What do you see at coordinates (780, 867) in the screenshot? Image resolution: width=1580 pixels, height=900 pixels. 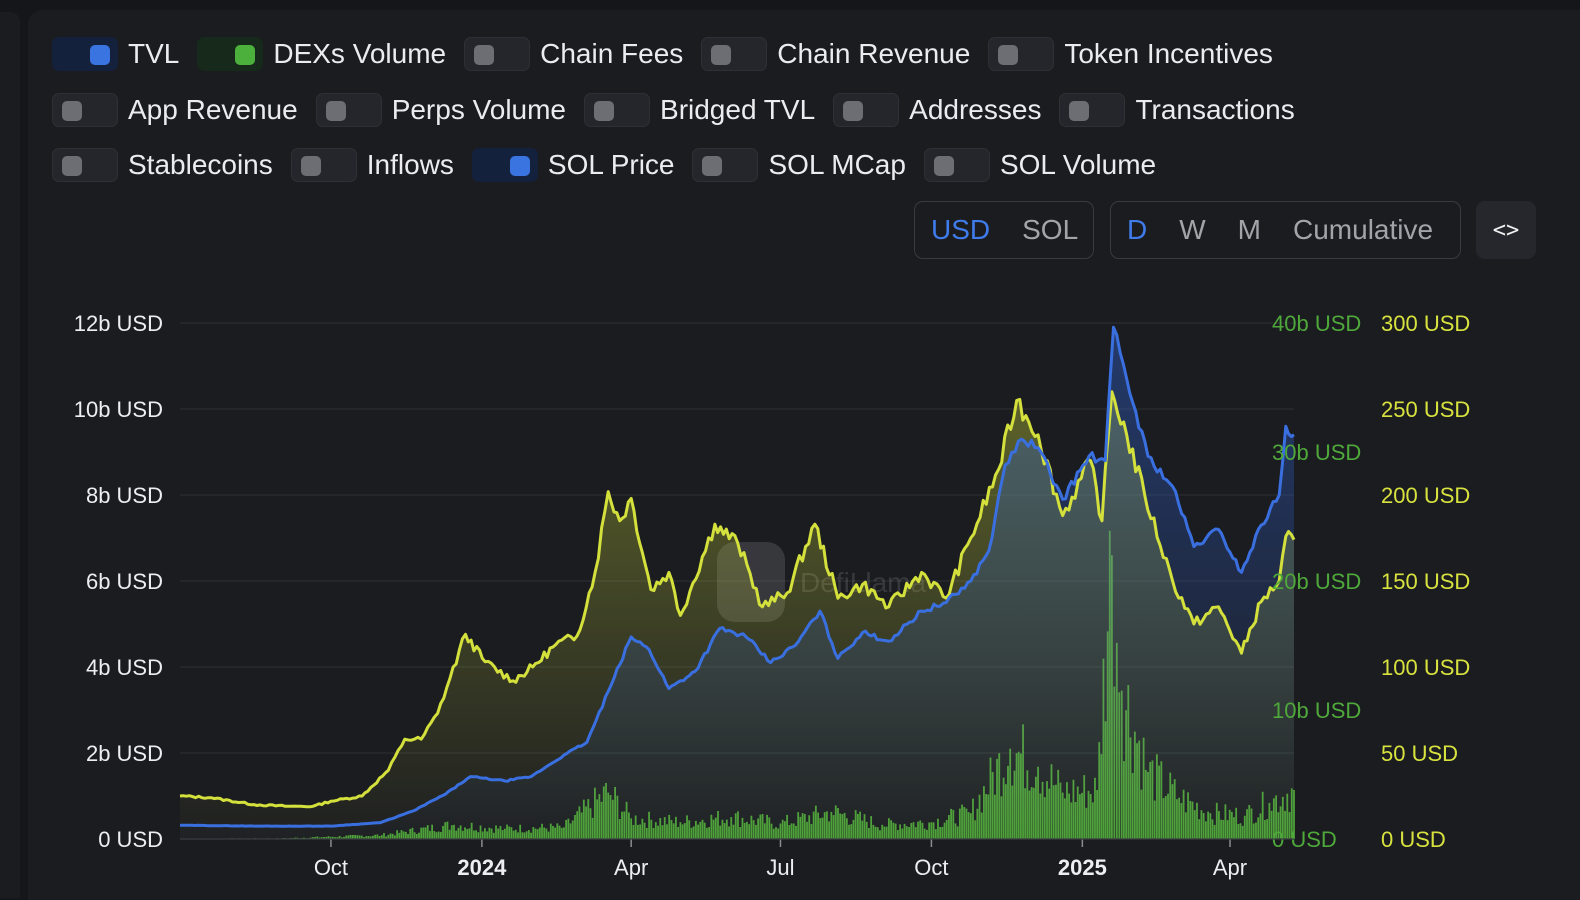 I see `x-tick-label: Jul` at bounding box center [780, 867].